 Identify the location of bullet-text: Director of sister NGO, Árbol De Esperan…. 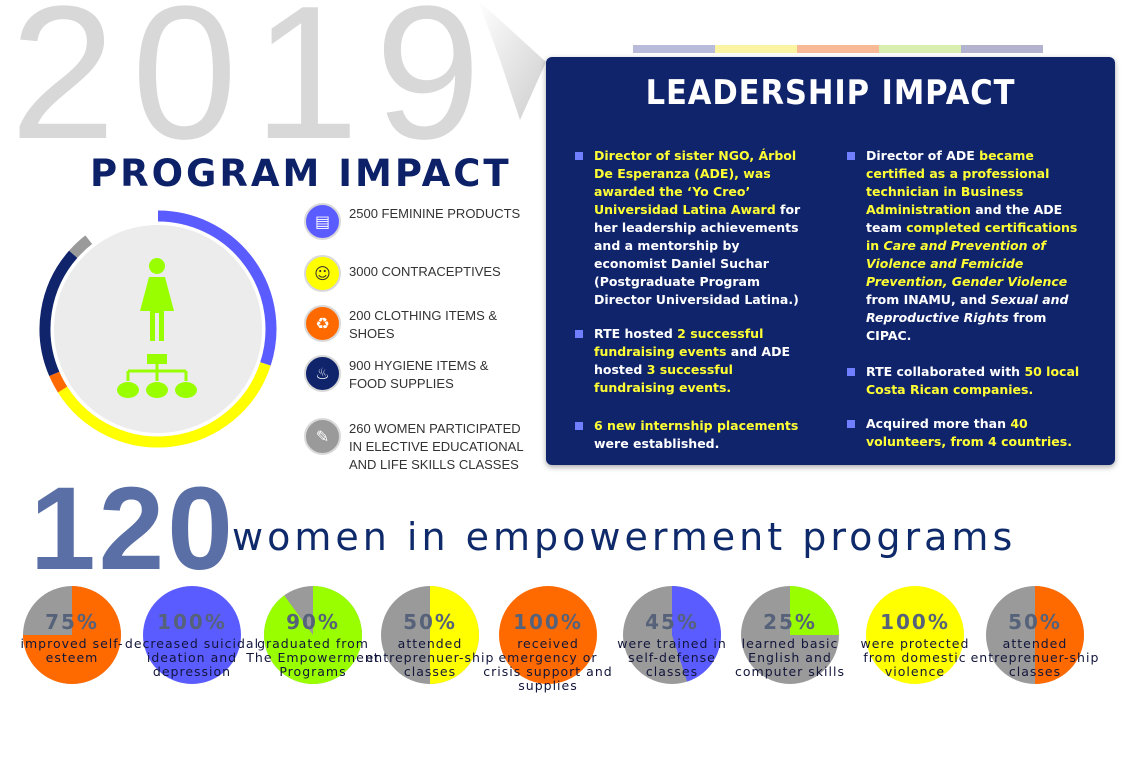
(695, 182).